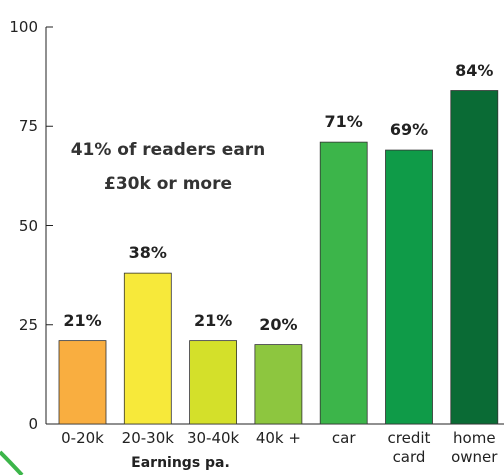 The height and width of the screenshot is (475, 504). What do you see at coordinates (28, 126) in the screenshot?
I see `y-tick-label: 75` at bounding box center [28, 126].